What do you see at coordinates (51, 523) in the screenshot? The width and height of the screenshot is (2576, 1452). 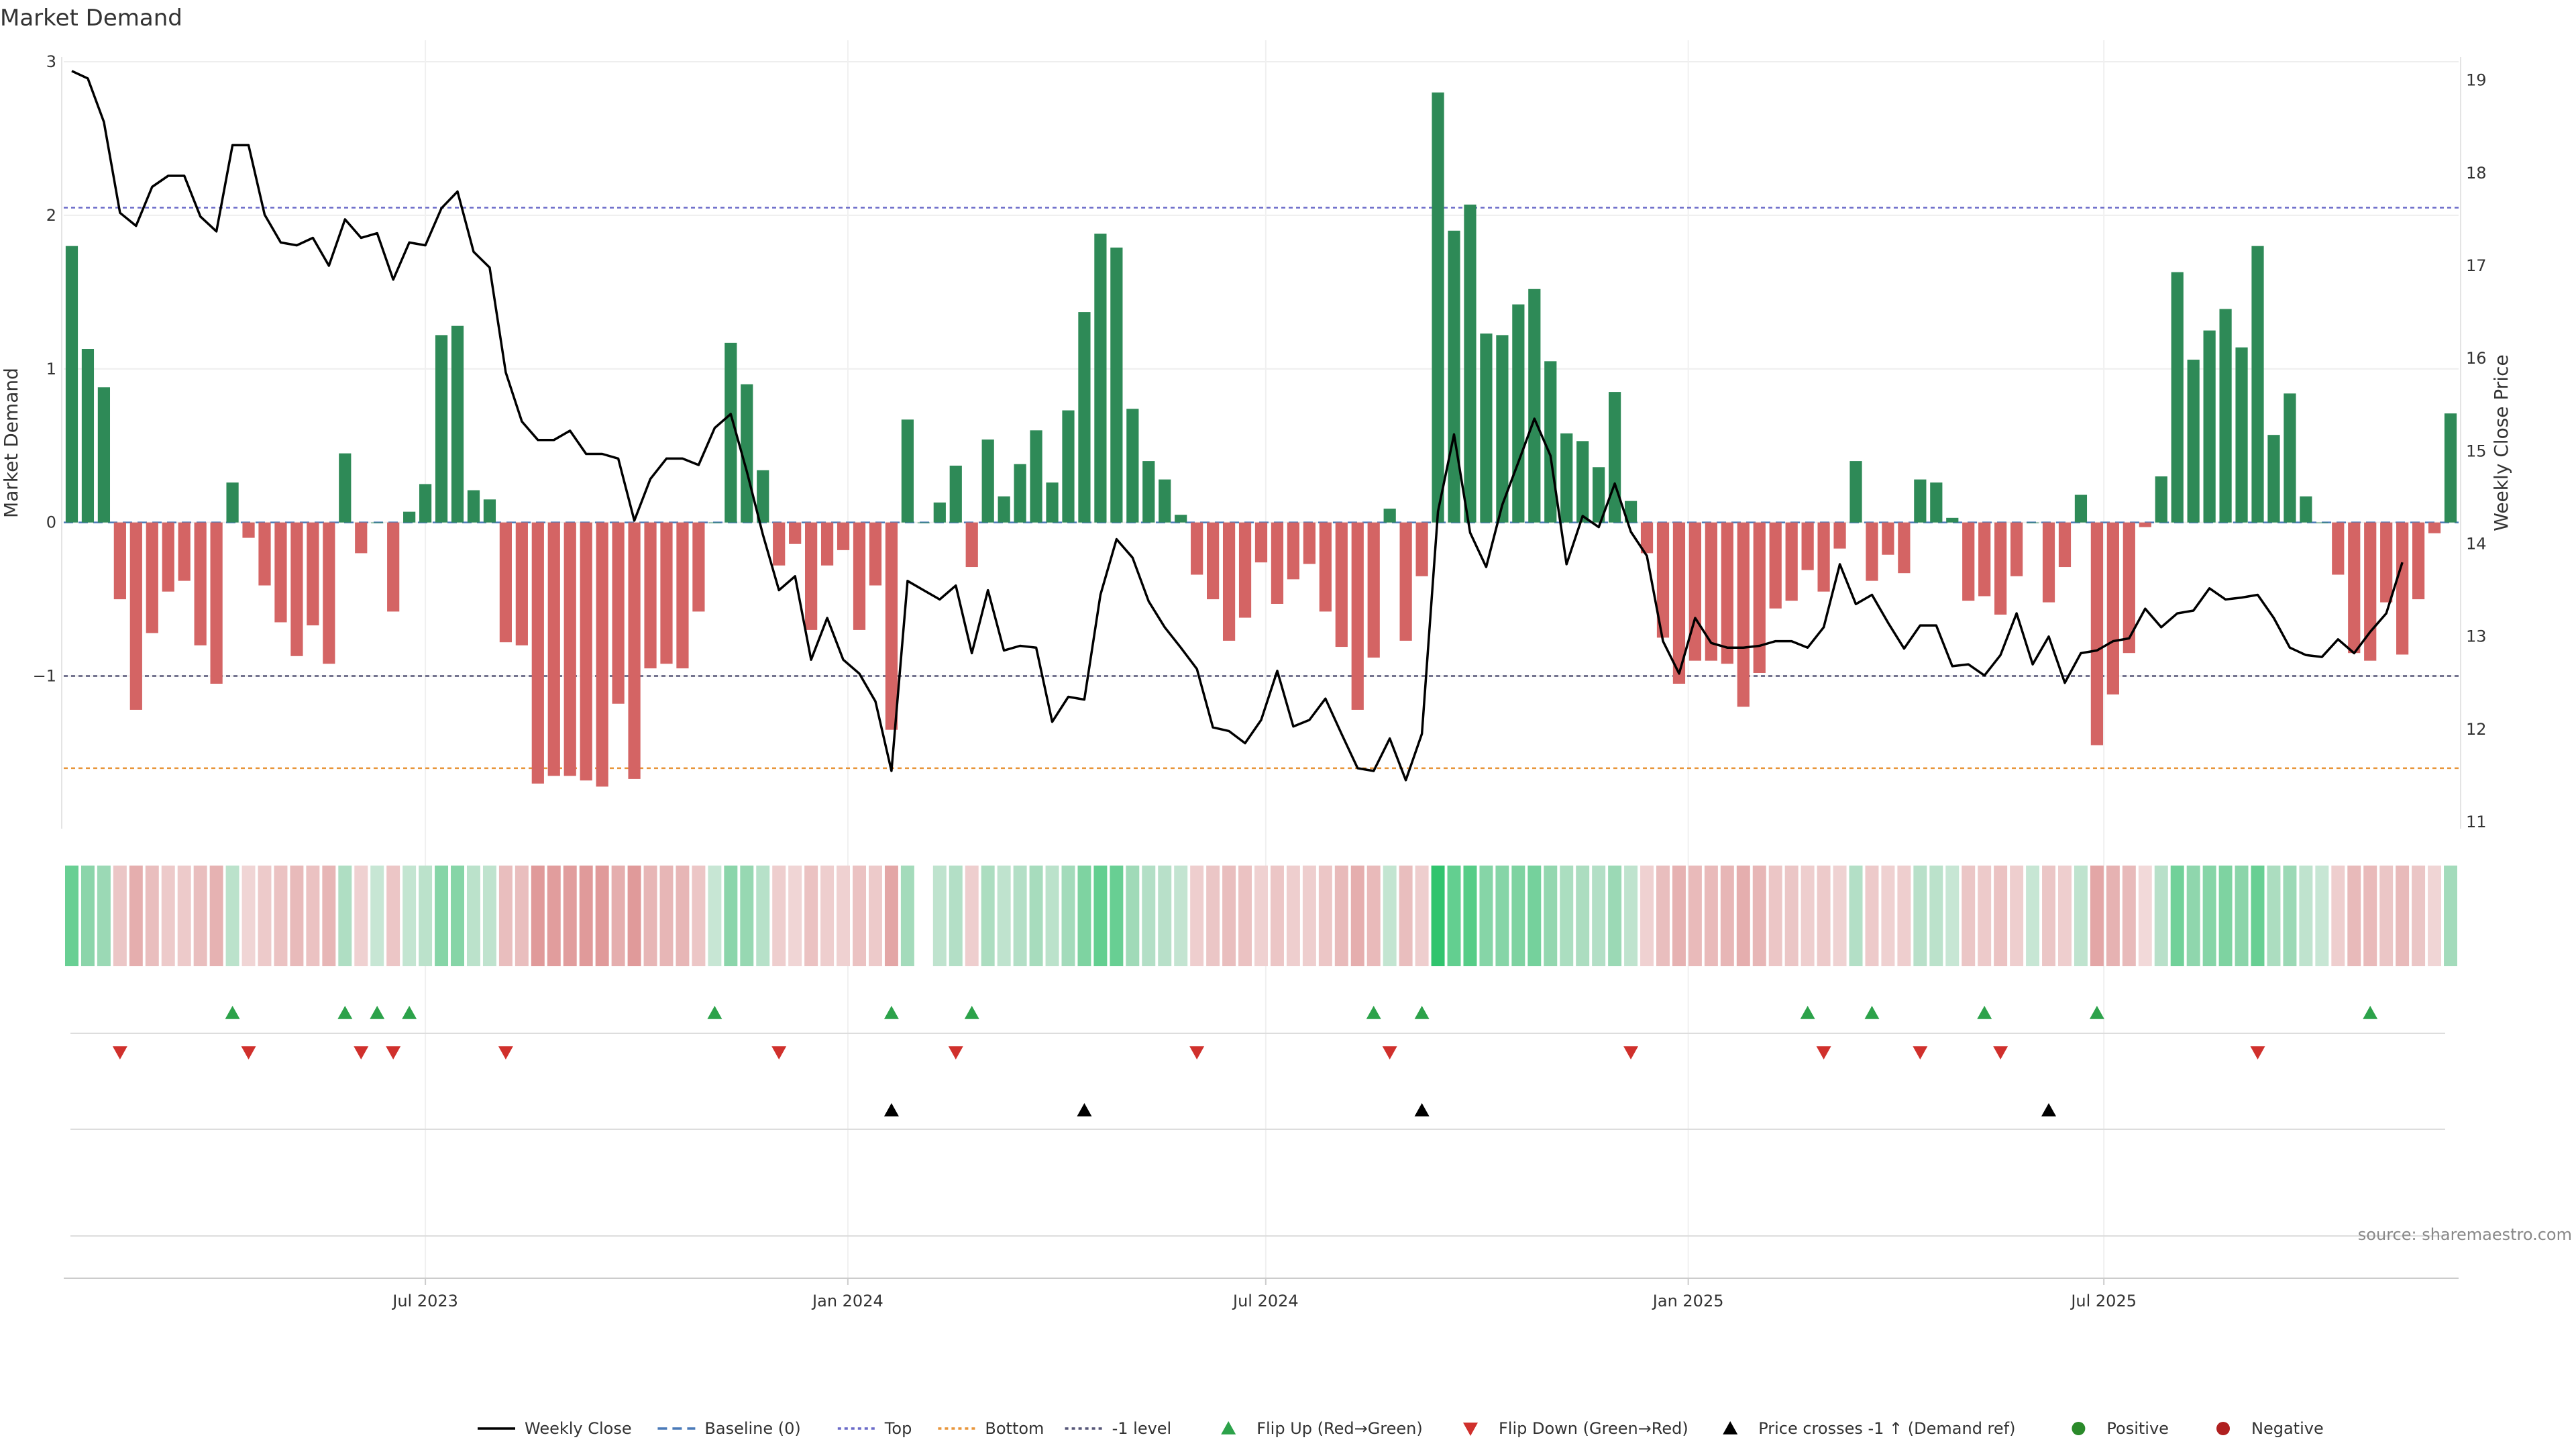 I see `y-tick-left: 0` at bounding box center [51, 523].